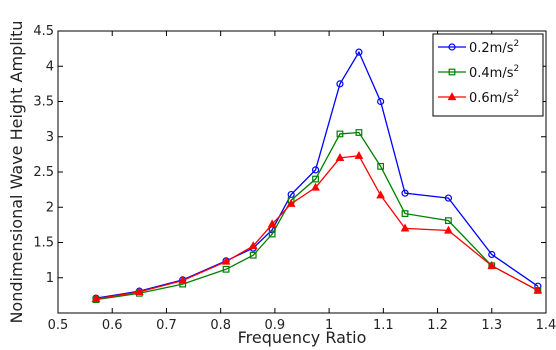  I want to click on y-tick-label: 4.5, so click(43, 31).